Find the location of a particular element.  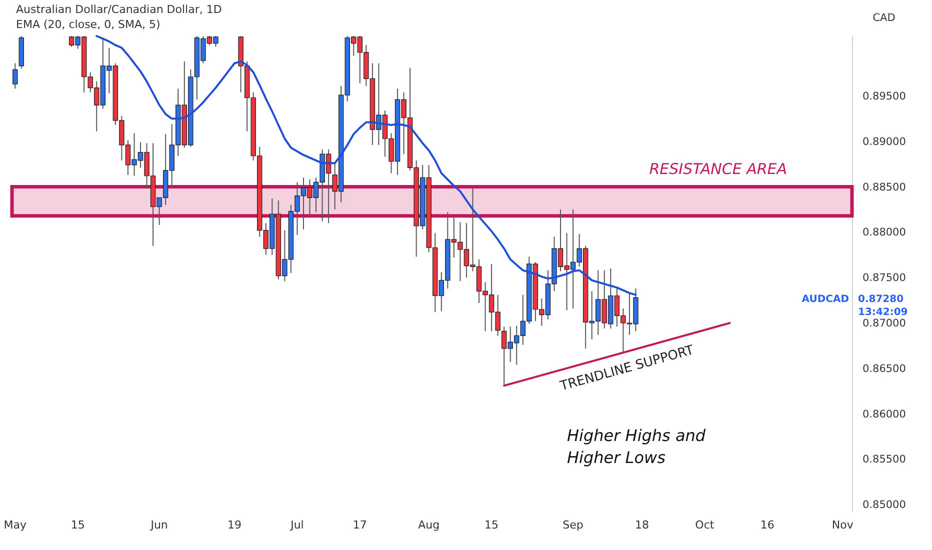

y-tick-label: 0.88500 is located at coordinates (884, 187).